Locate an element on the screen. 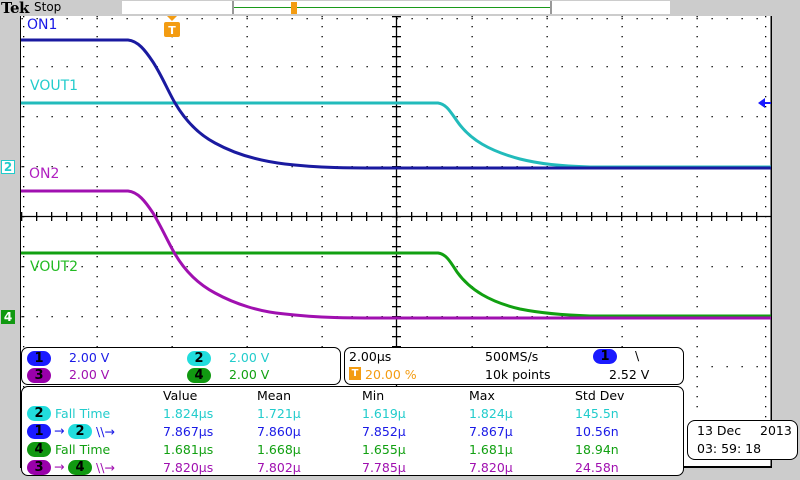  record-view-window is located at coordinates (392, 7).